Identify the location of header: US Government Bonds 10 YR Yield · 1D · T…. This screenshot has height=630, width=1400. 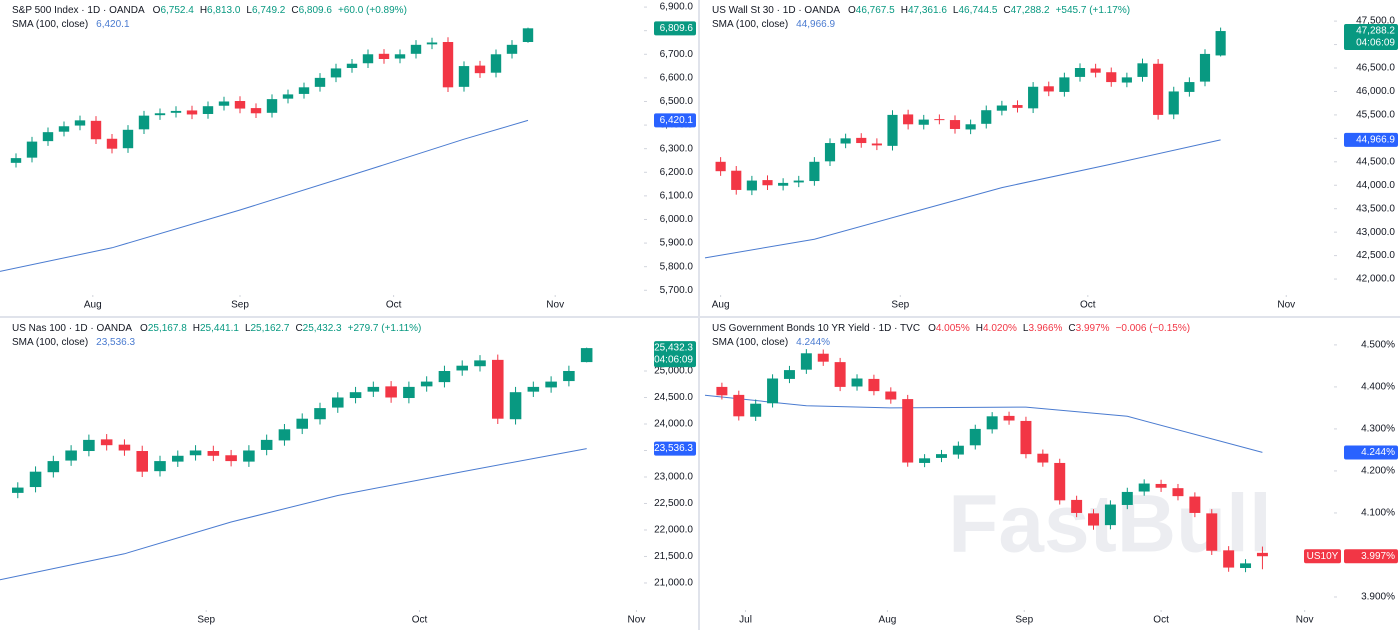
(951, 328).